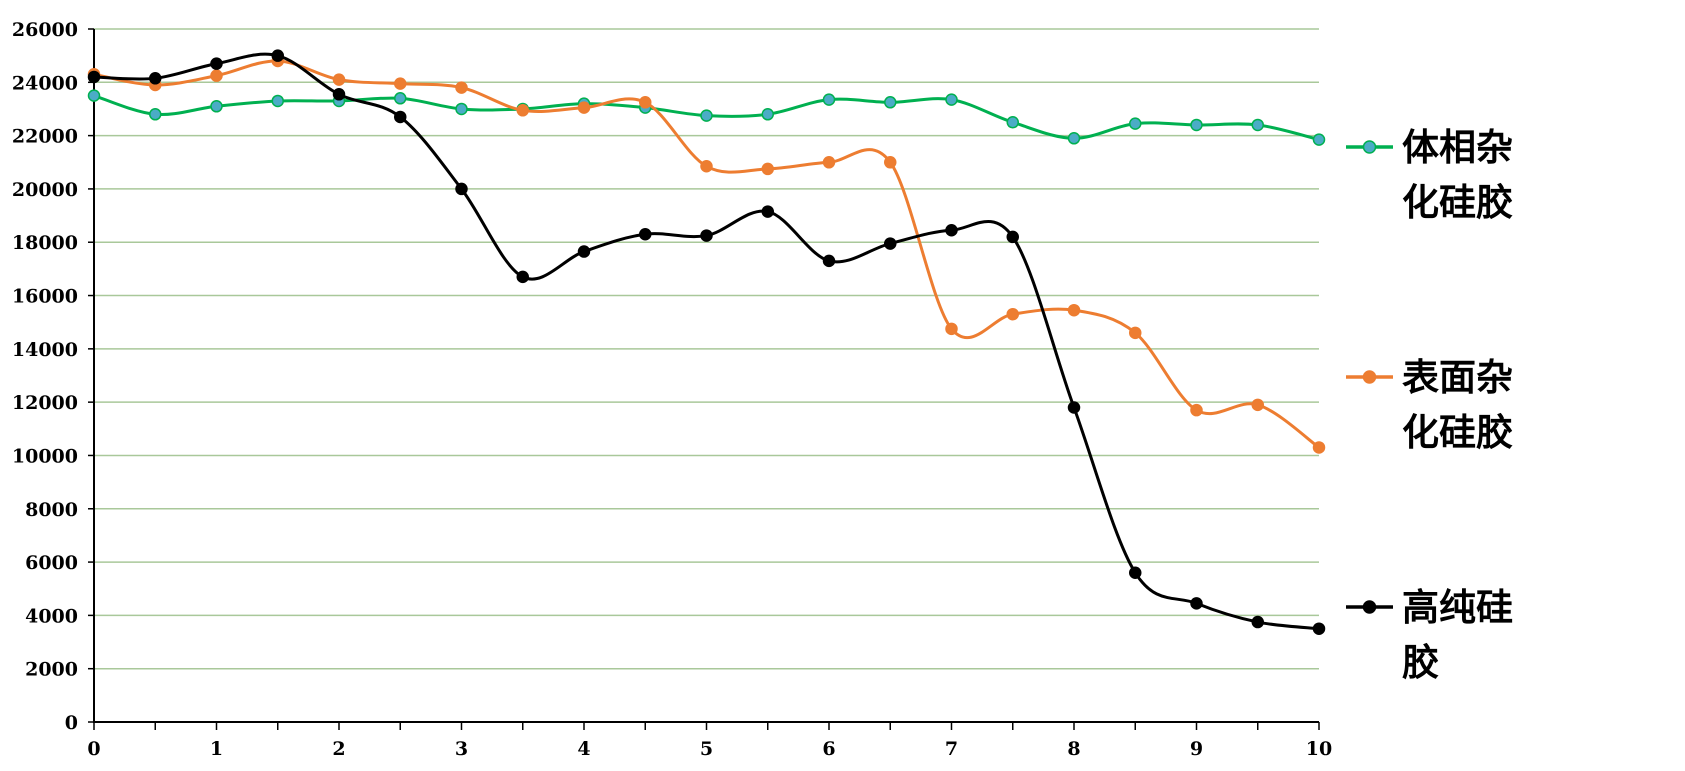 The image size is (1685, 771). I want to click on x-tick-label: 5, so click(706, 749).